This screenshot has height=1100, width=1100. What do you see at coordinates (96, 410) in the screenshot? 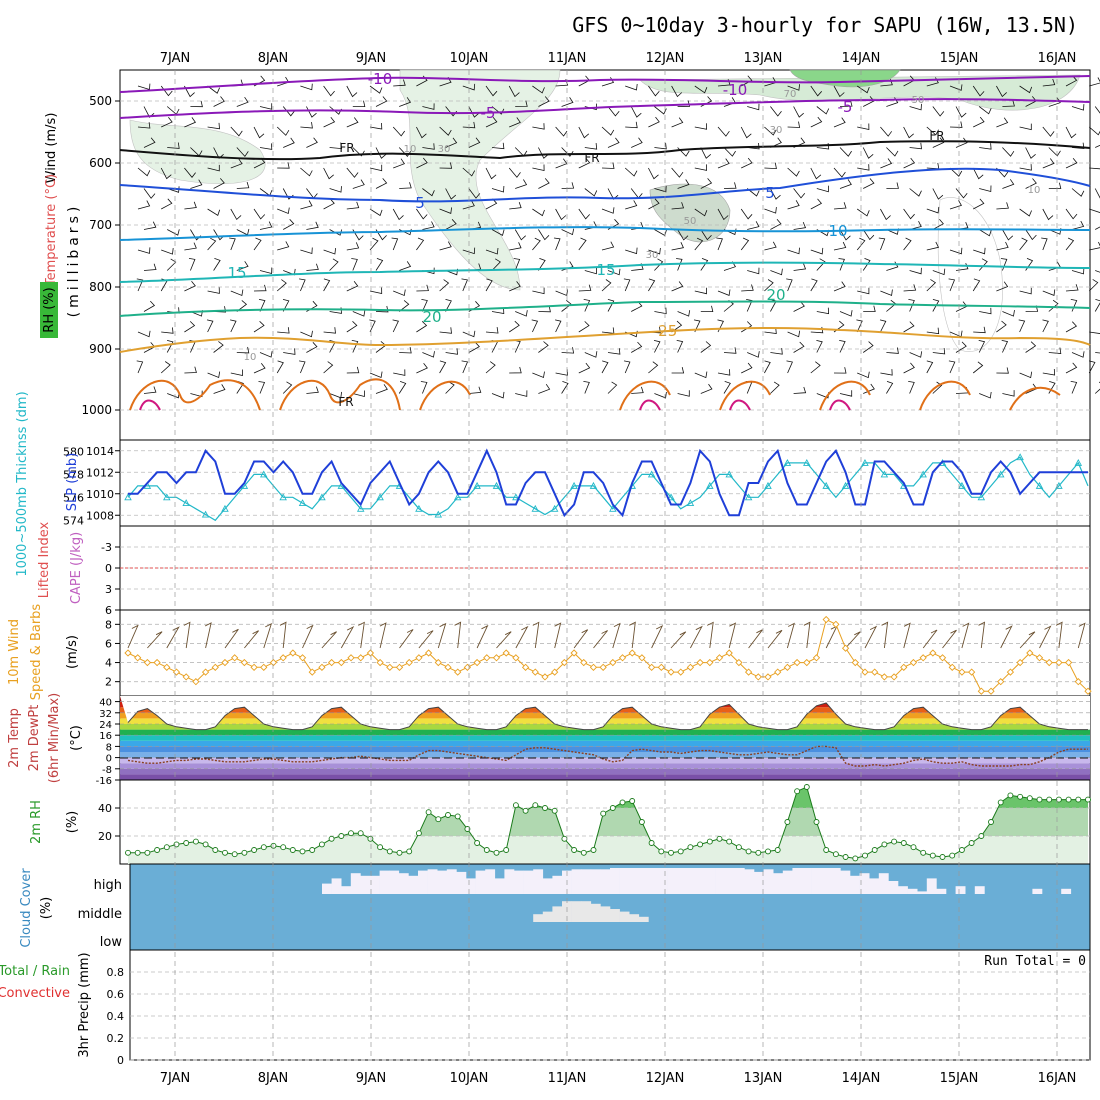
I see `tick-label: 1000` at bounding box center [96, 410].